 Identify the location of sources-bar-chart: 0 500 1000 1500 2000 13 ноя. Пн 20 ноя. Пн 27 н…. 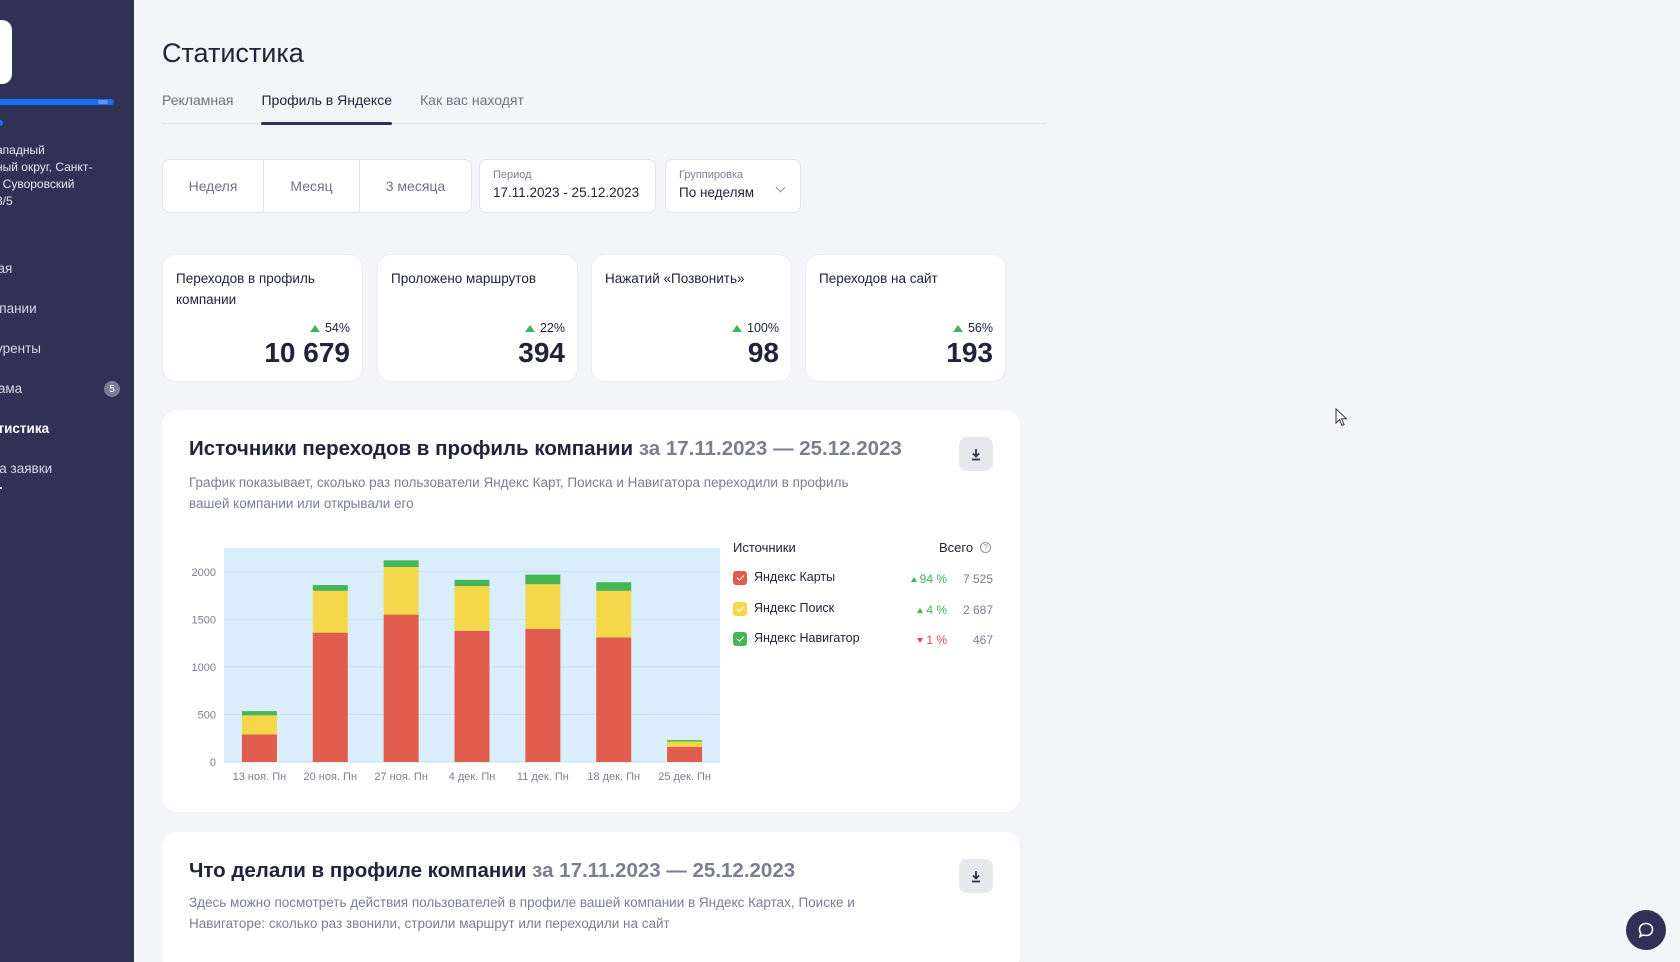
(456, 665).